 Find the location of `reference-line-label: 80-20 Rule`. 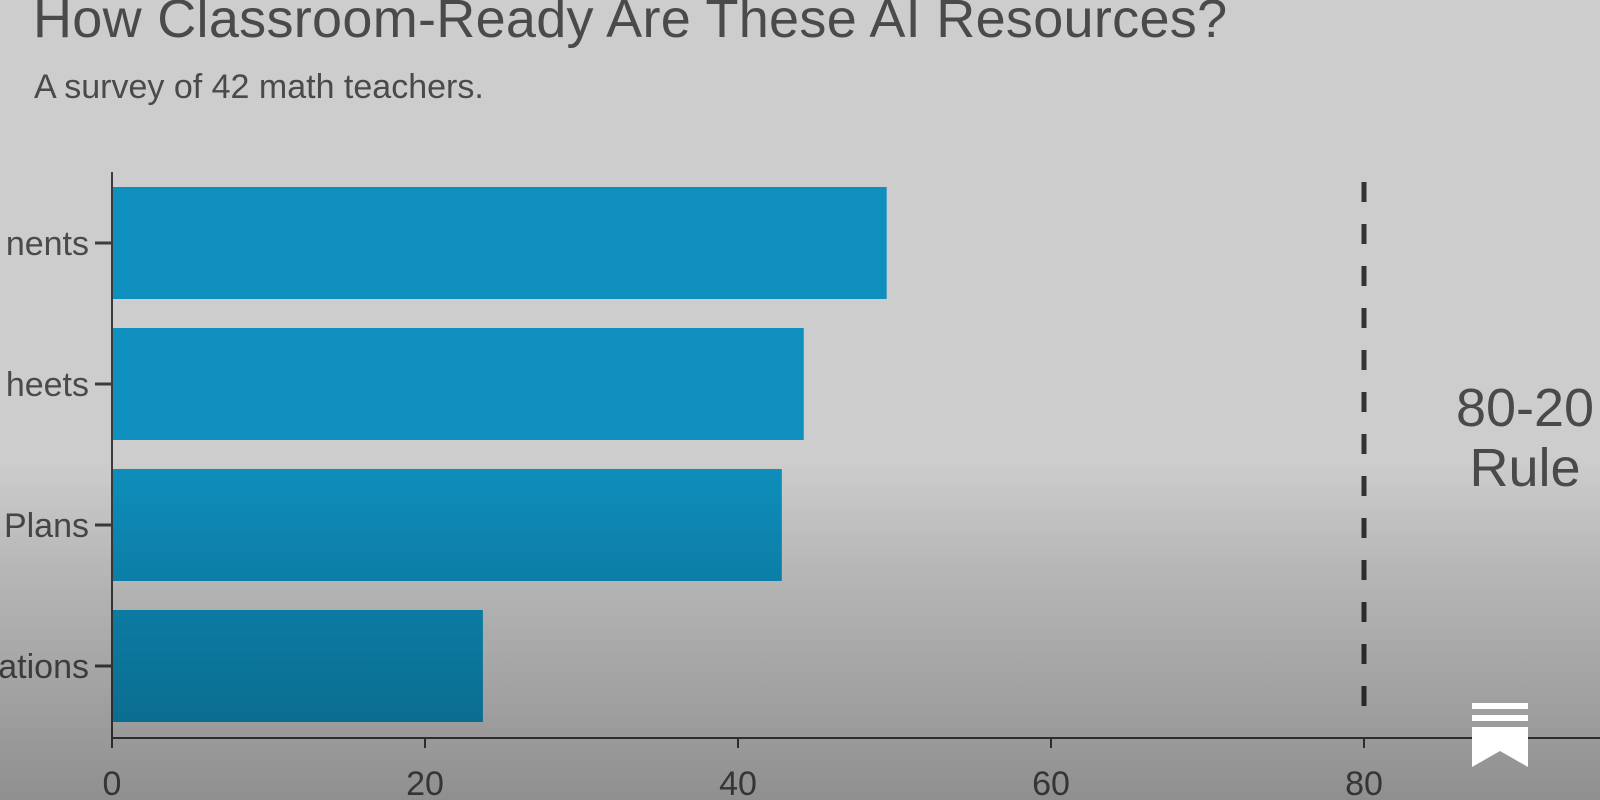

reference-line-label: 80-20 Rule is located at coordinates (1510, 438).